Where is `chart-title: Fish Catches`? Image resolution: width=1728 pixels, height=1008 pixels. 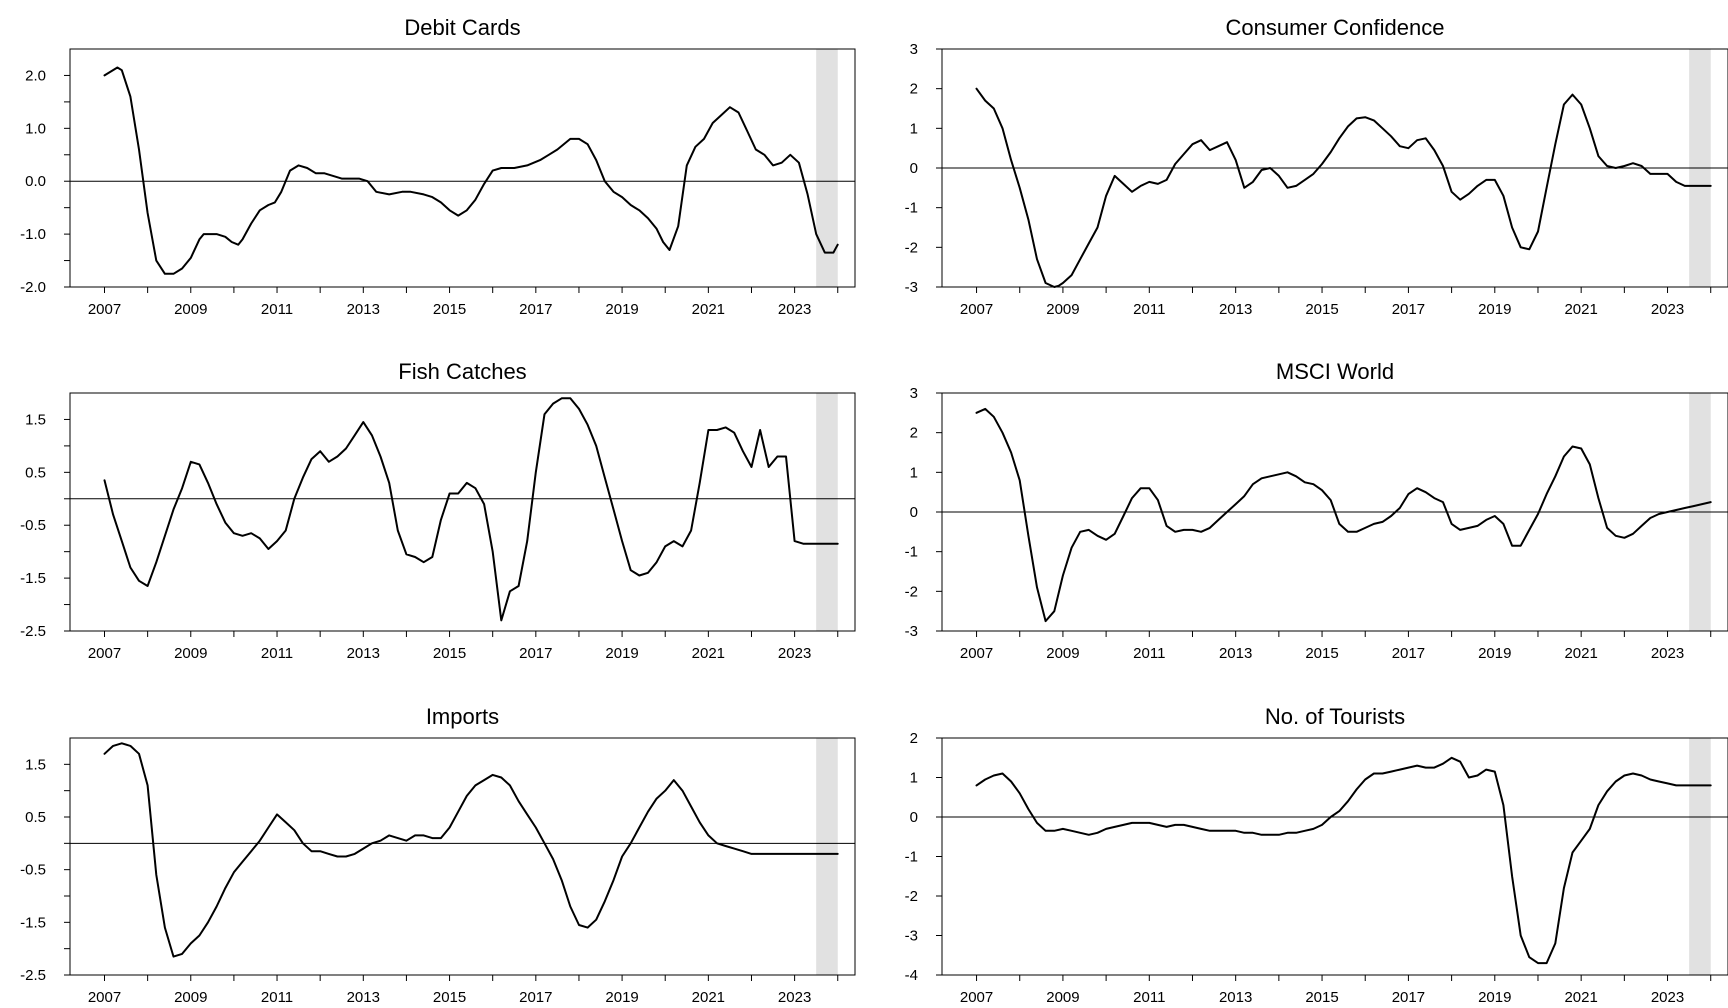 chart-title: Fish Catches is located at coordinates (462, 371).